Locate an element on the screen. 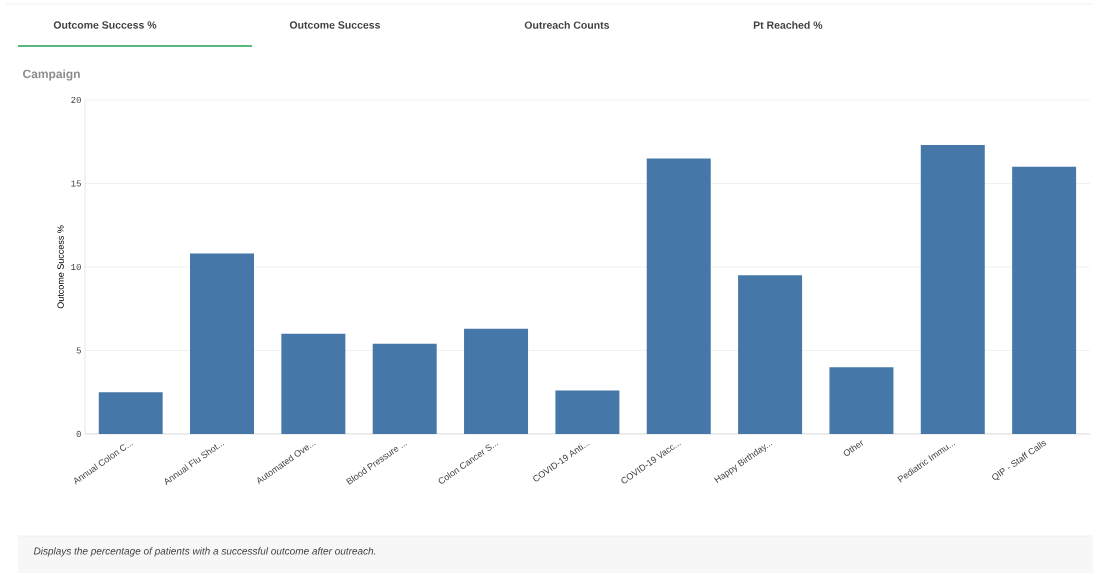 The image size is (1093, 573). y-tick-label: 10 is located at coordinates (76, 267).